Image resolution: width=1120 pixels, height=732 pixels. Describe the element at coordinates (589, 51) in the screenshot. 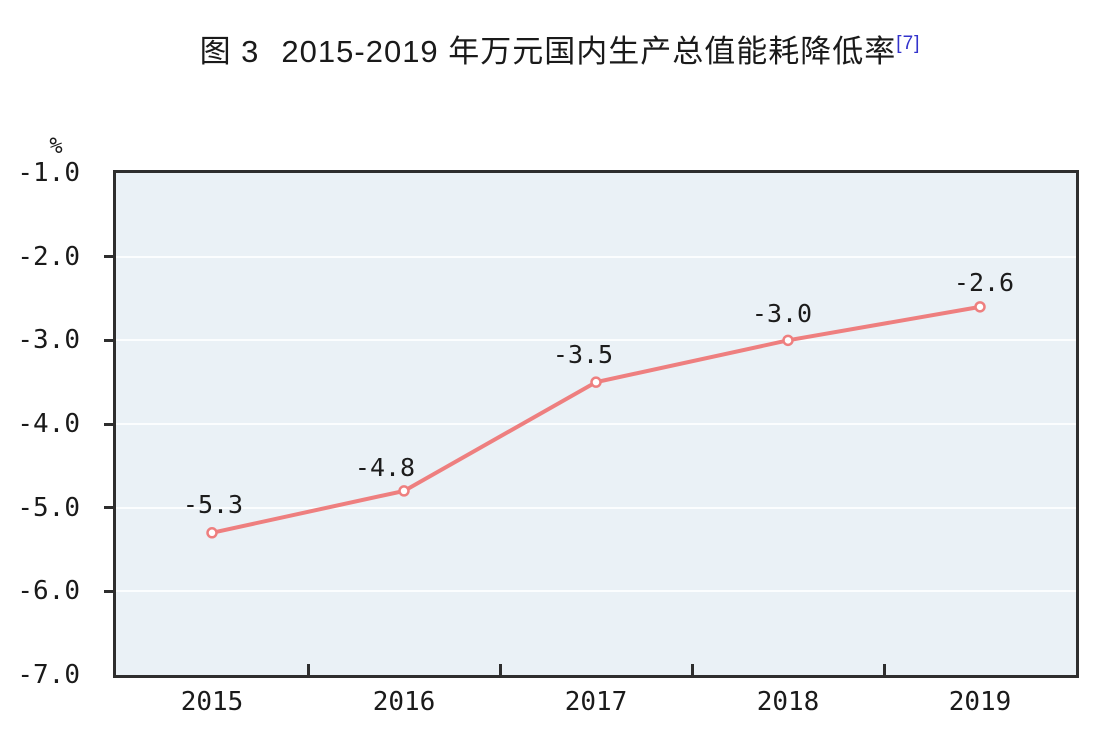

I see `chart-title-text: 2015-2019 年万元国内生产总值能耗降低率` at that location.